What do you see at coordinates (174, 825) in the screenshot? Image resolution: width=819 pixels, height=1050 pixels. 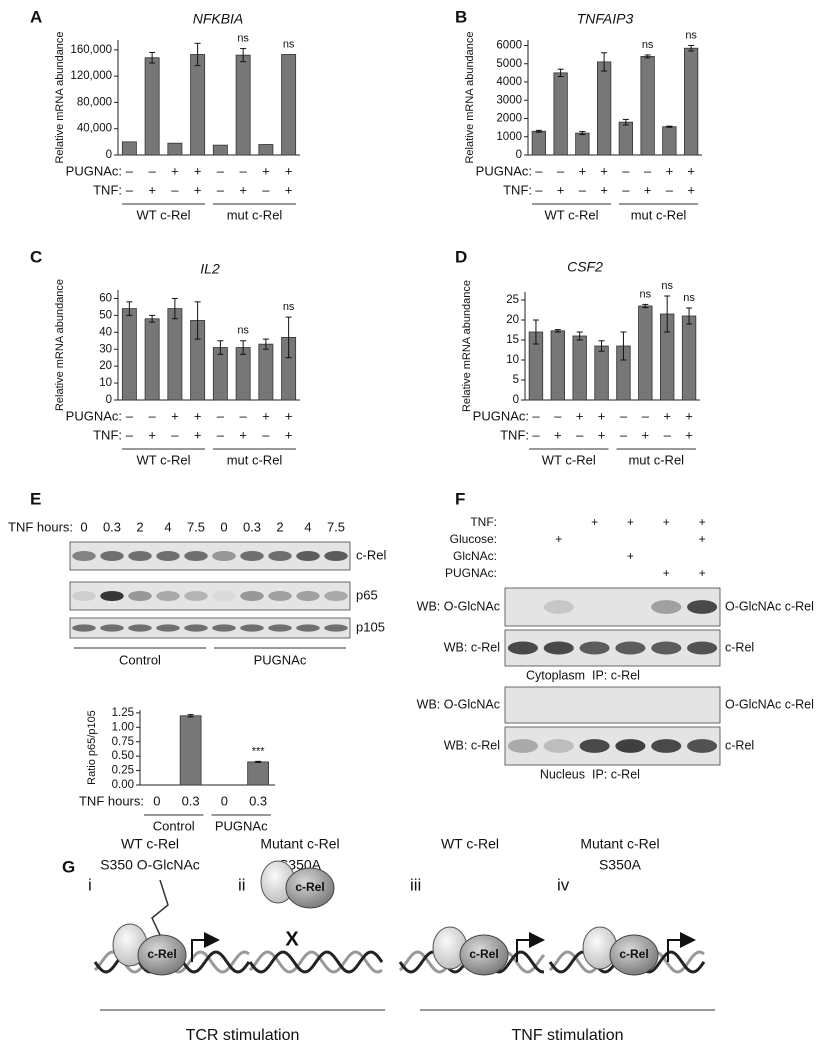 I see `group-label: Control` at bounding box center [174, 825].